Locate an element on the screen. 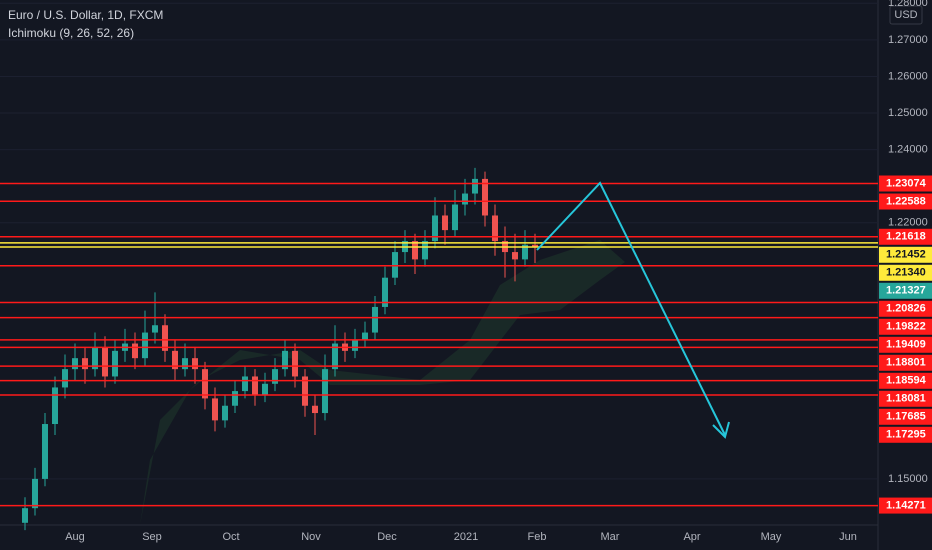 The image size is (932, 550). currency: USD is located at coordinates (905, 15).